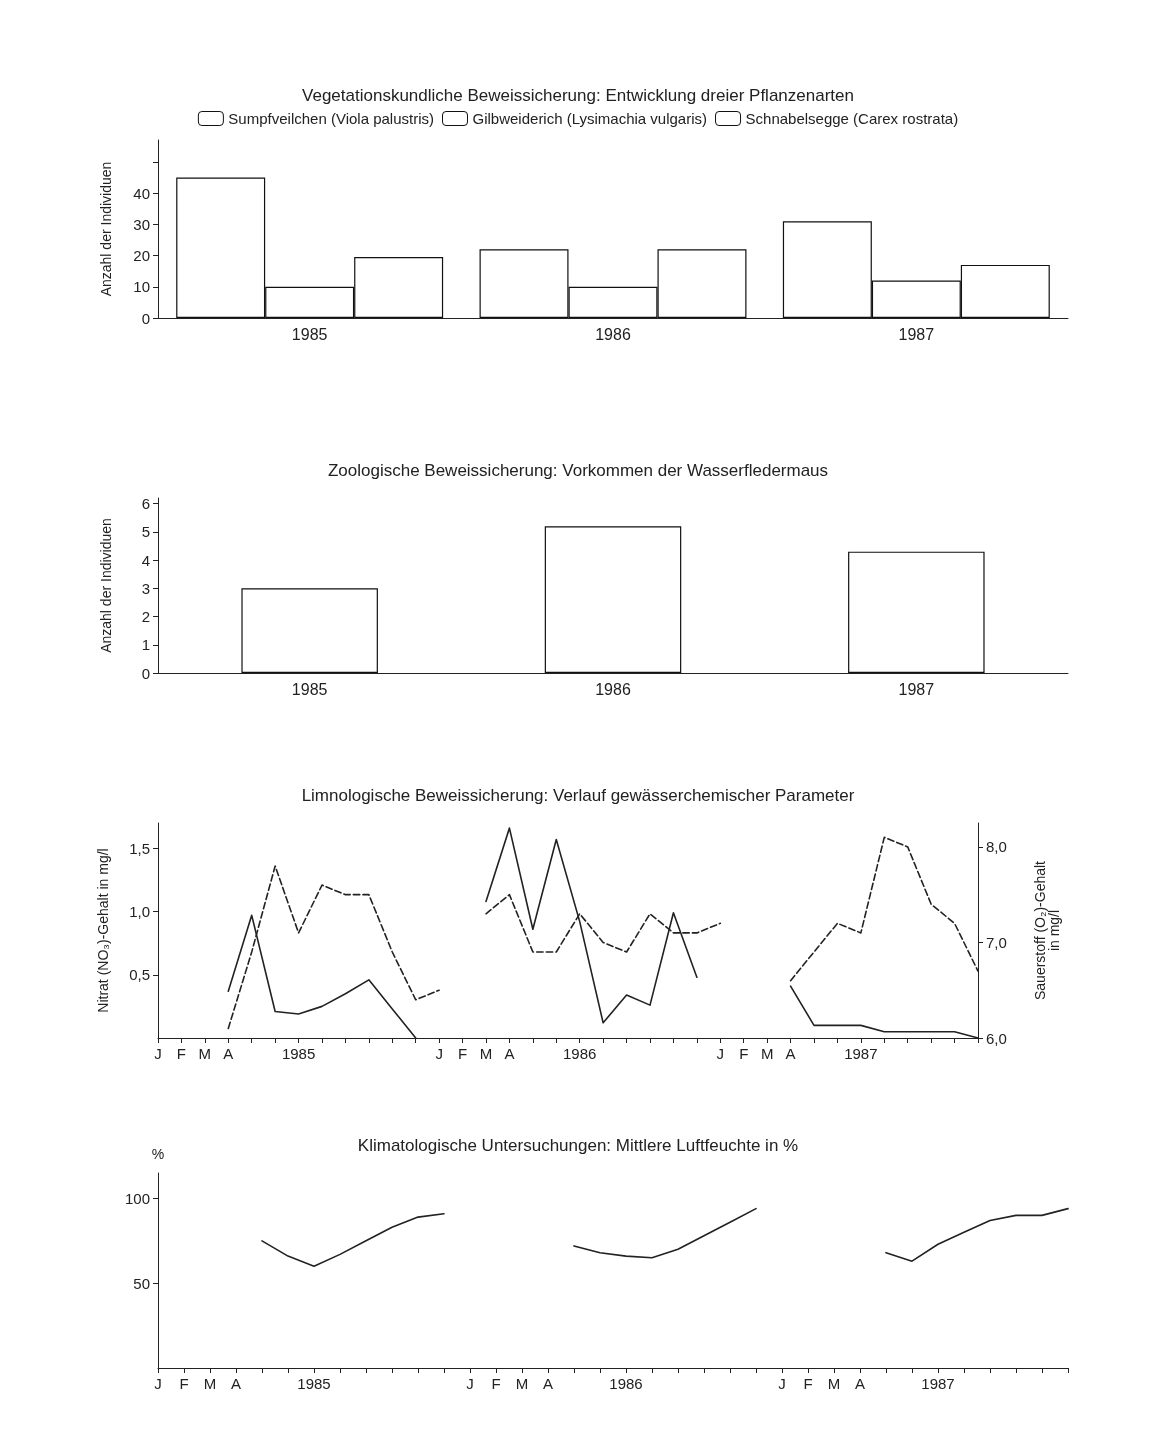  Describe the element at coordinates (139, 912) in the screenshot. I see `y-tick-label: 1,0` at that location.